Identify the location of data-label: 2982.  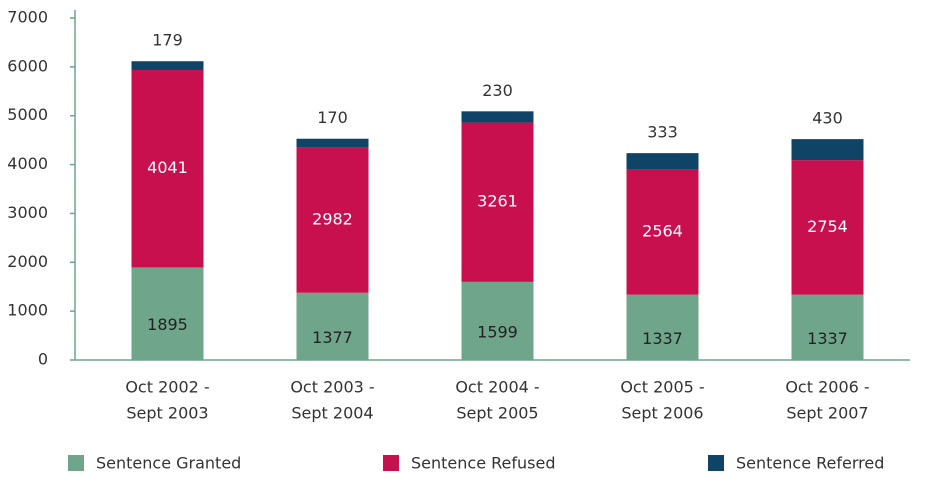
(332, 218).